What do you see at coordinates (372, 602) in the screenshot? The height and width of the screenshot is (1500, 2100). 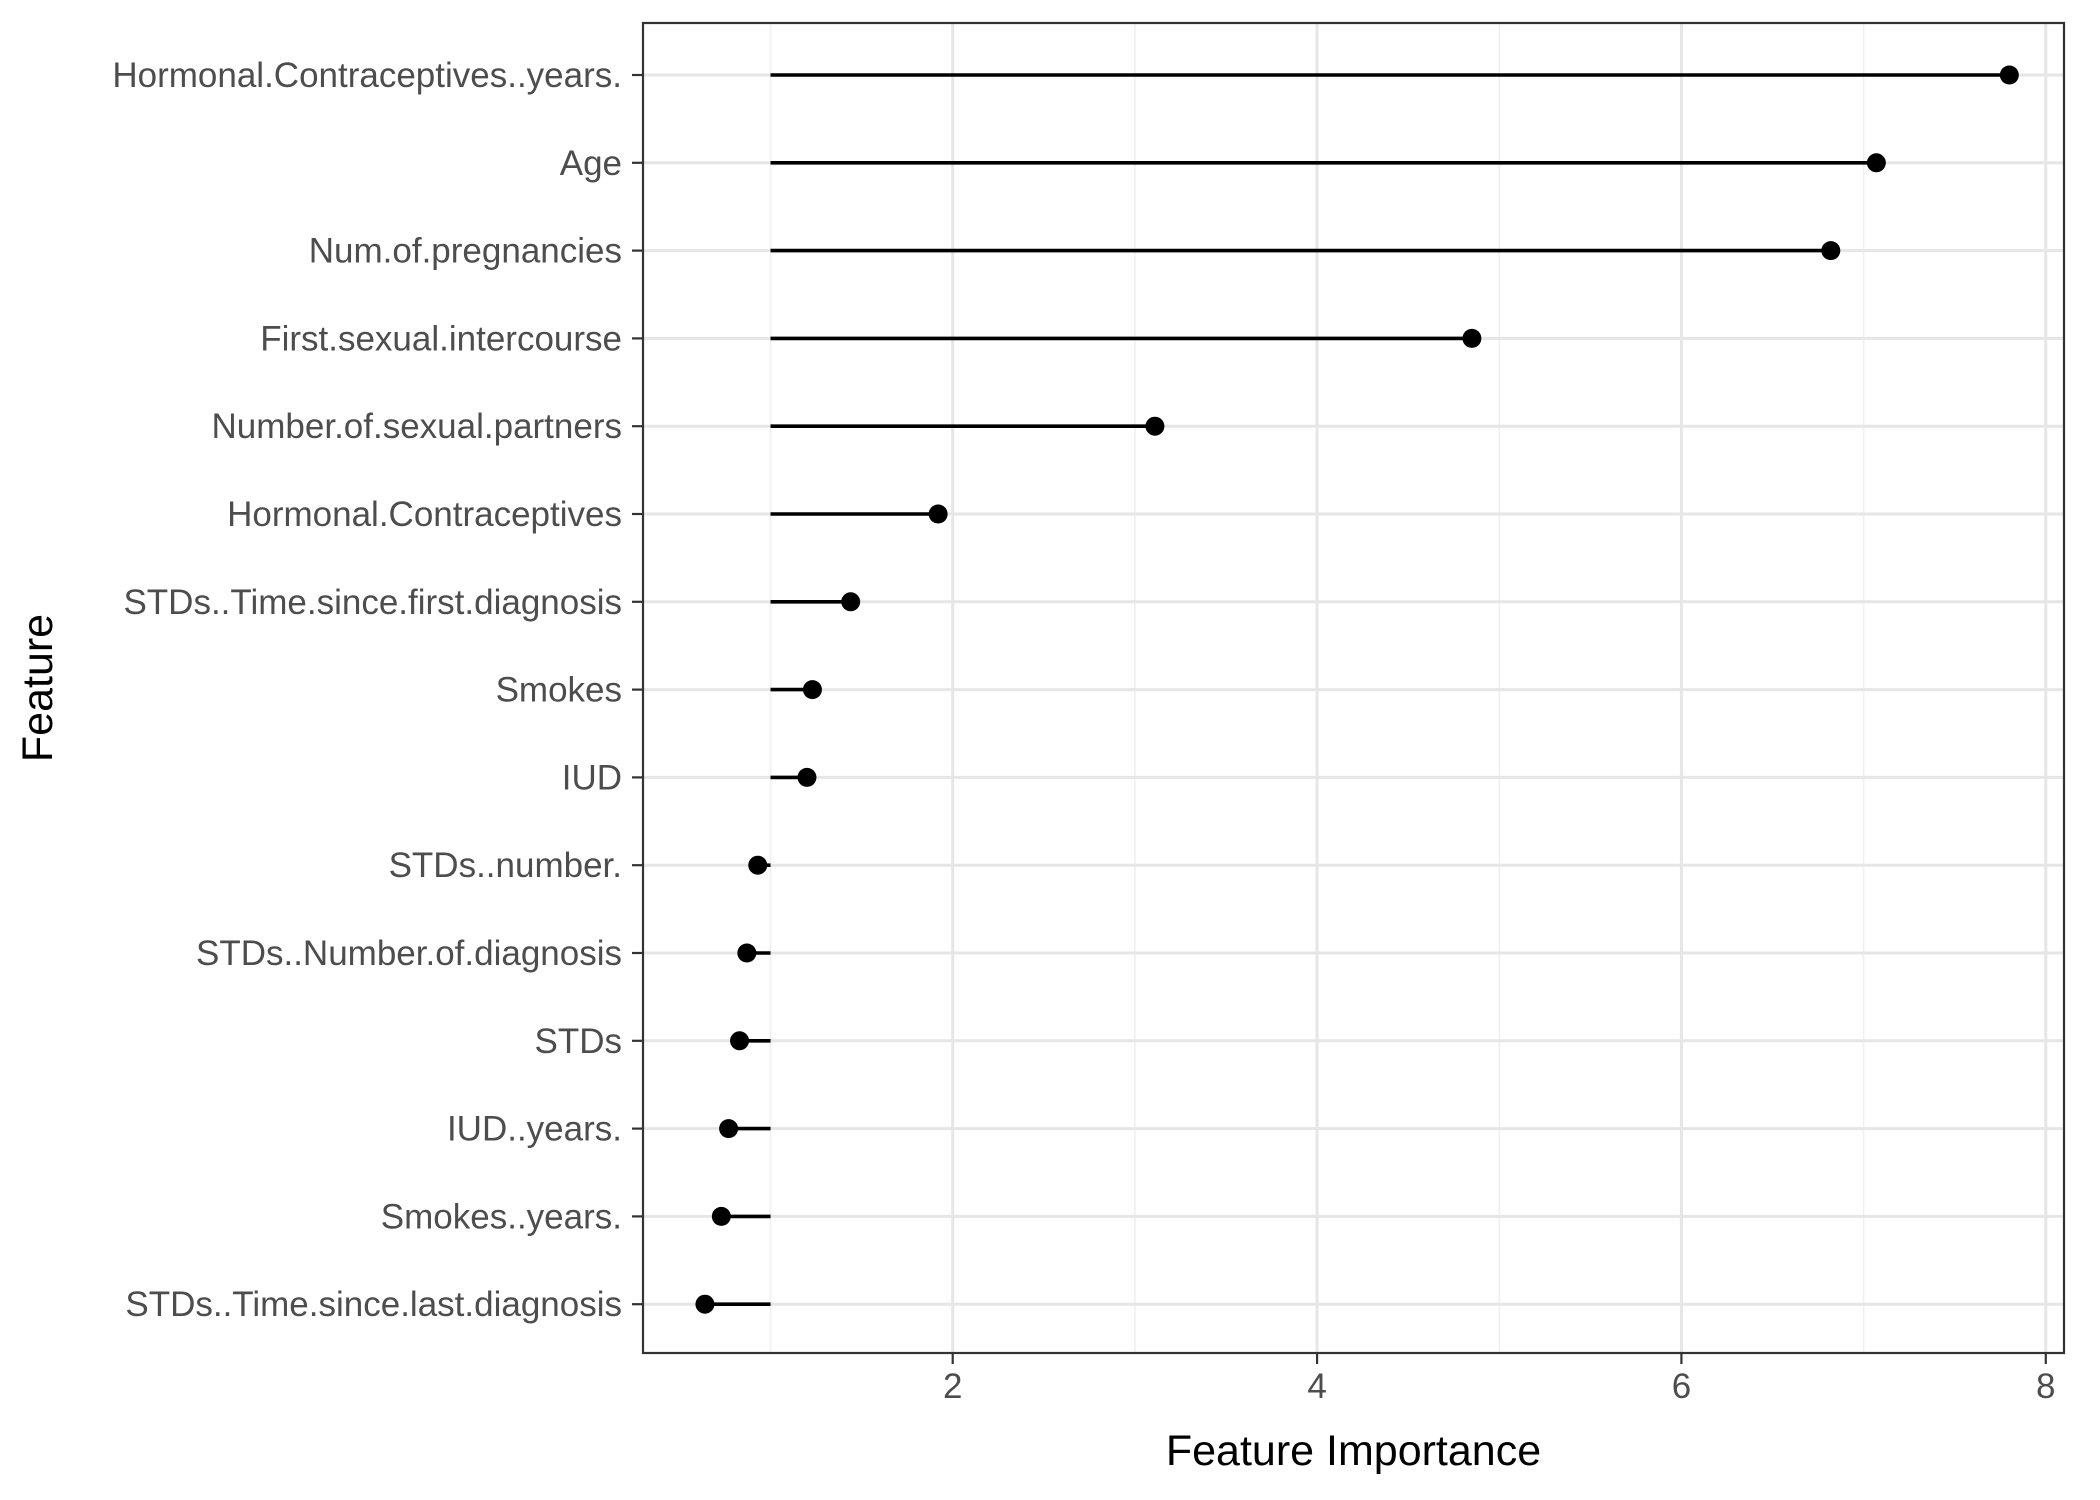 I see `y-tick-label: STDs..Time.since.first.diagnosis` at bounding box center [372, 602].